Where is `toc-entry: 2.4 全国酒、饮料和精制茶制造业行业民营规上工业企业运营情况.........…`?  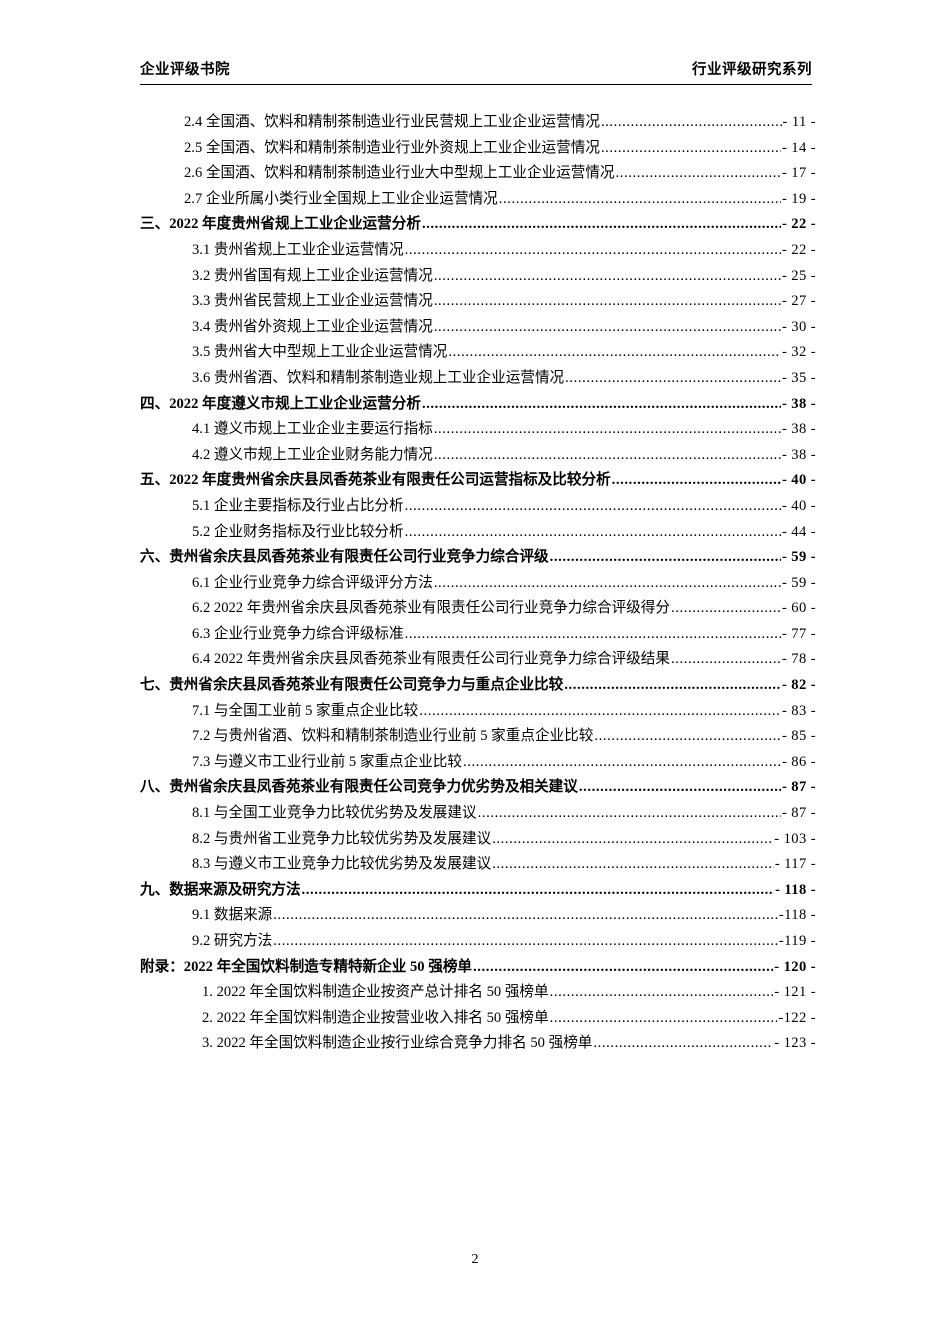 toc-entry: 2.4 全国酒、饮料和精制茶制造业行业民营规上工业企业运营情况.........… is located at coordinates (478, 123).